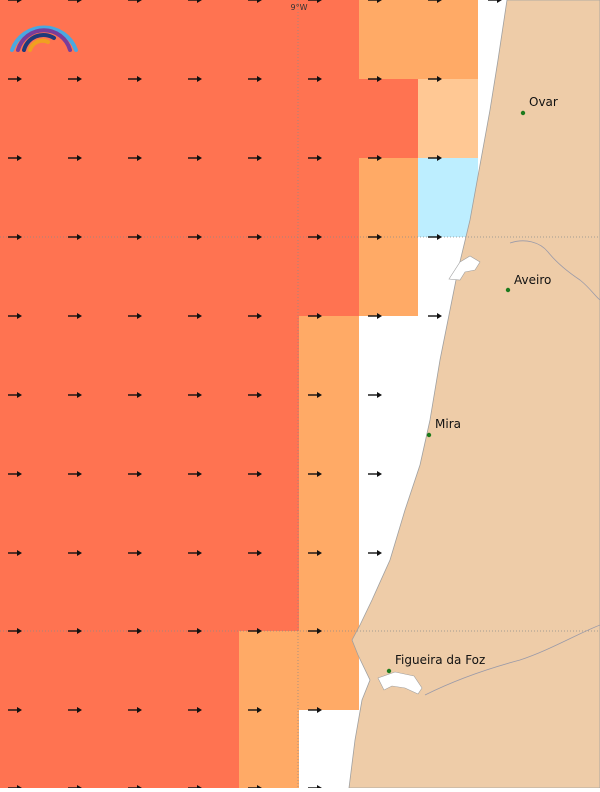  Describe the element at coordinates (543, 102) in the screenshot. I see `city-label: Ovar` at that location.